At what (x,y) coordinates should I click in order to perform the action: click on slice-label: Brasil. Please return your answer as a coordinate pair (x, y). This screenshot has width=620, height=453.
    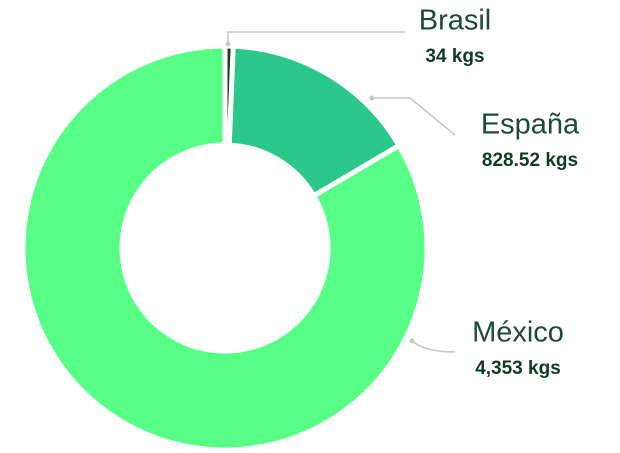
    Looking at the image, I should click on (455, 21).